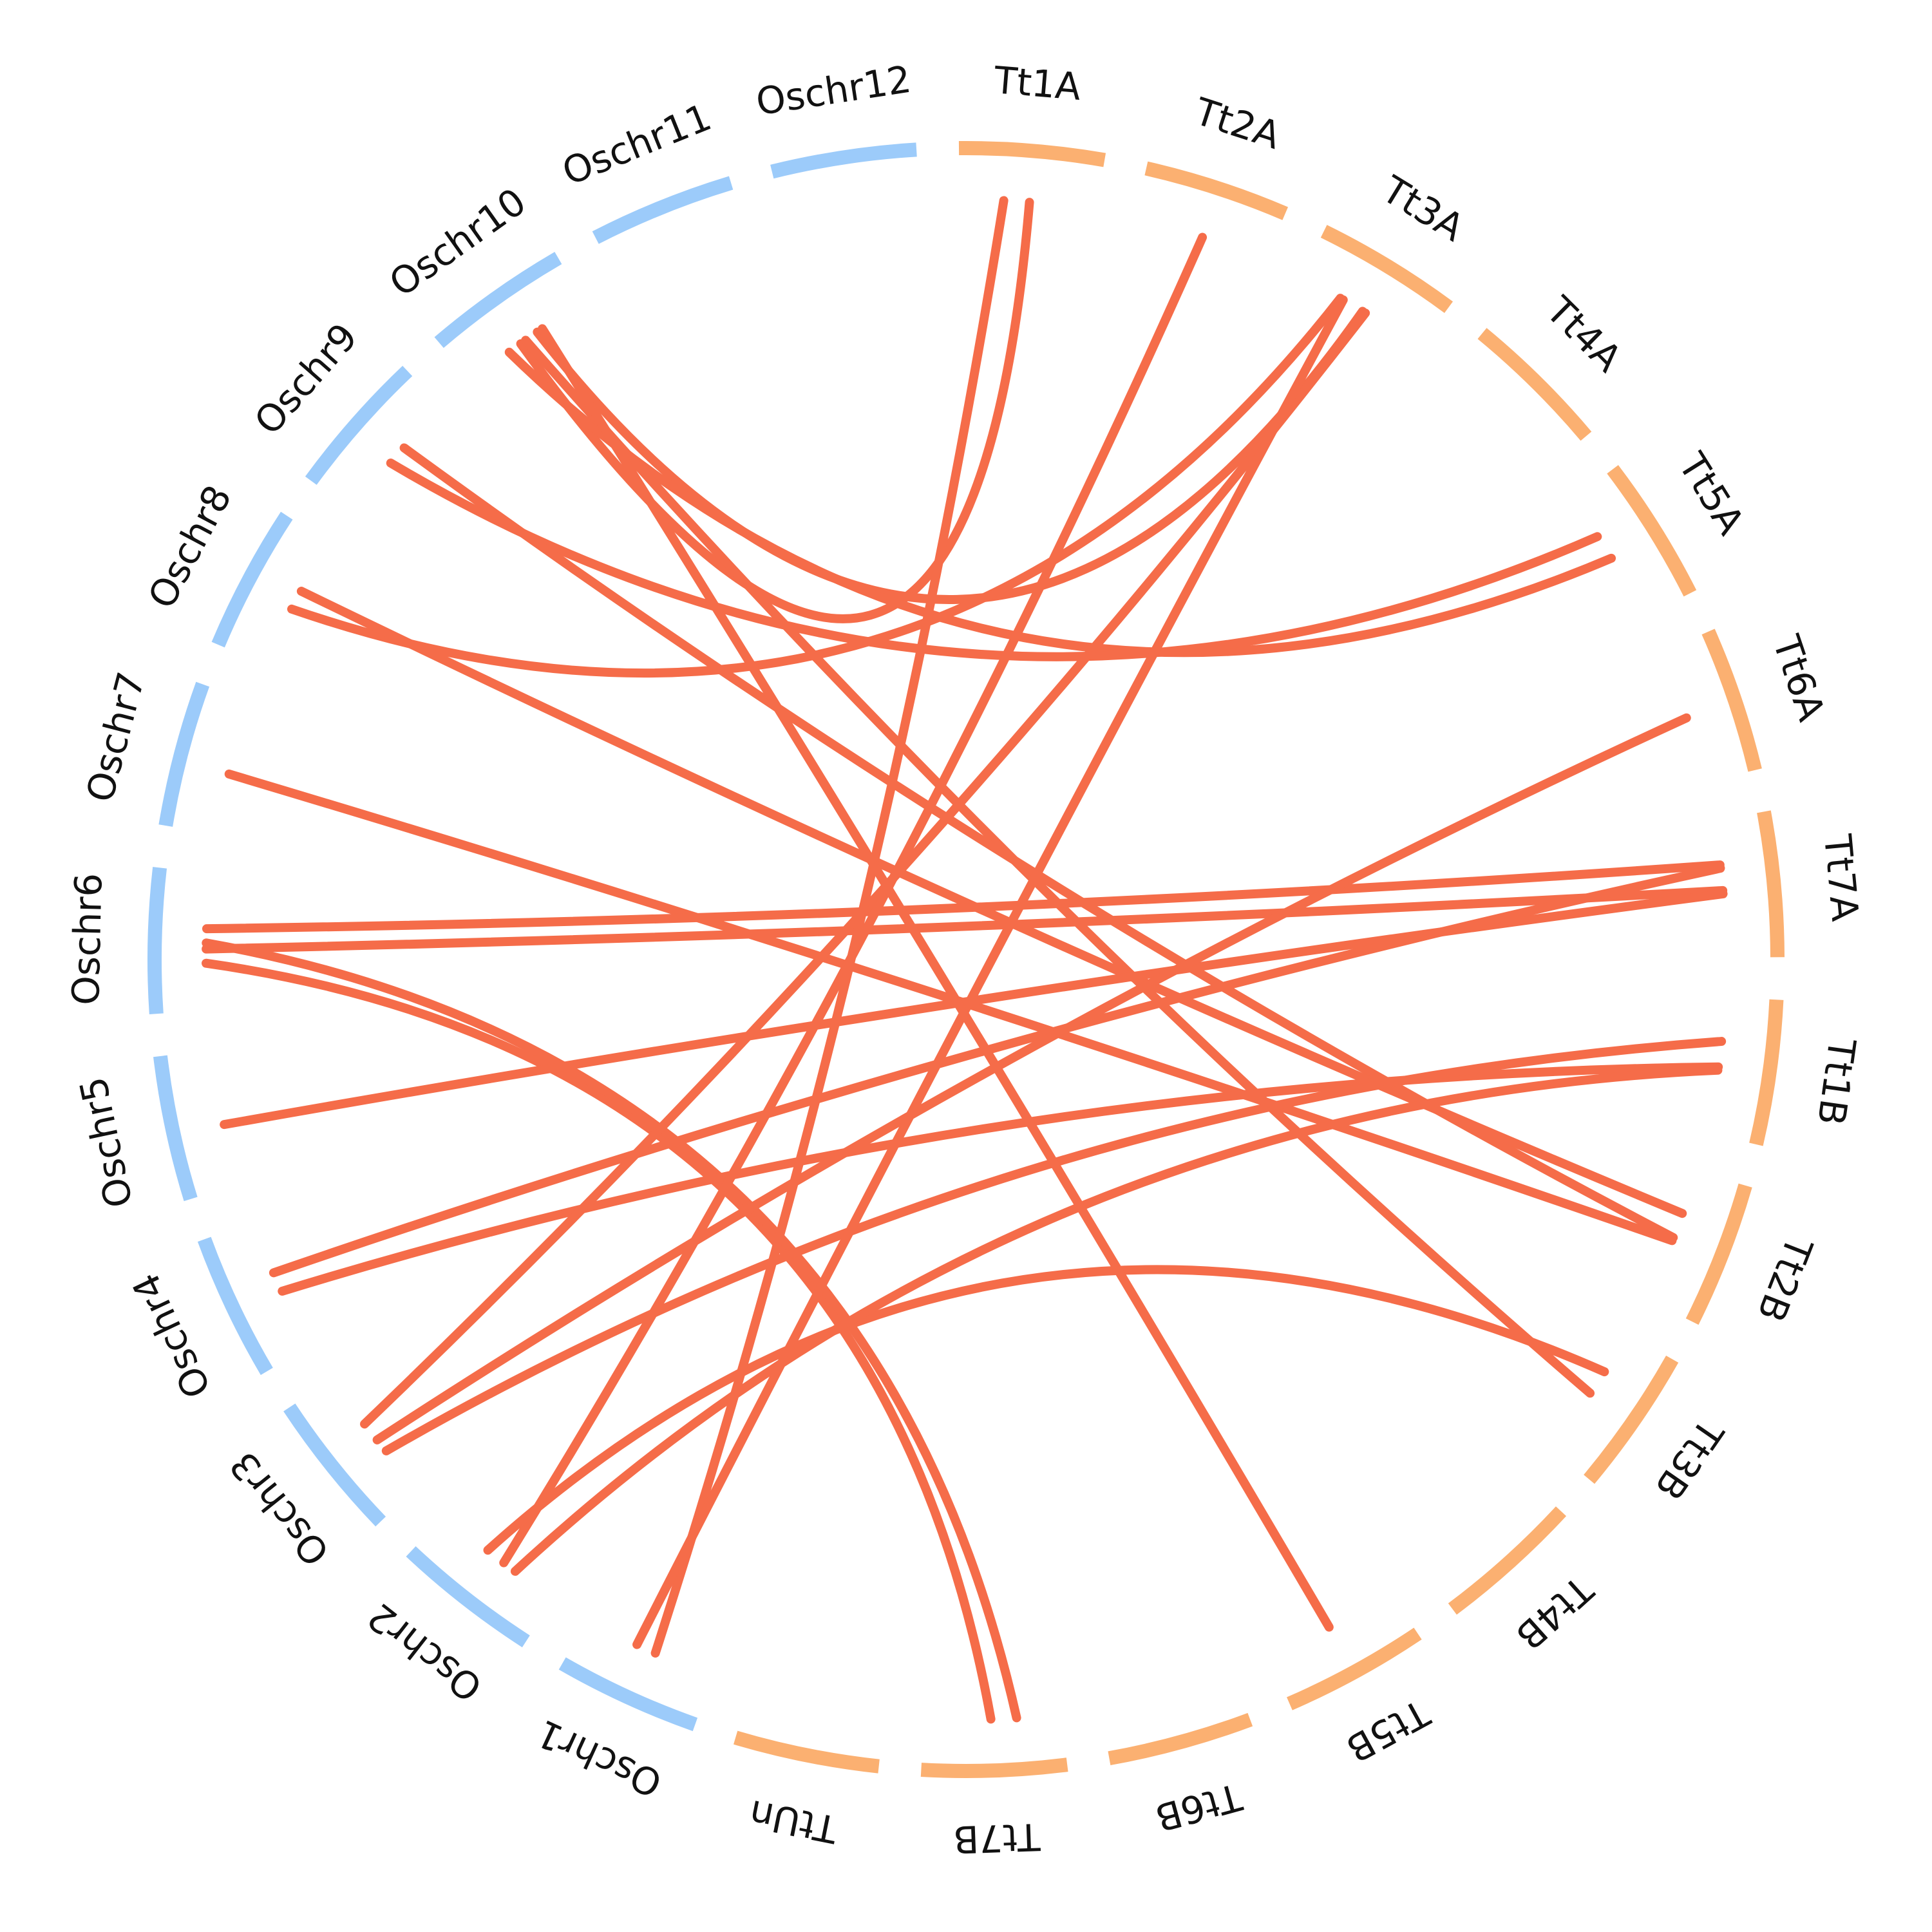 The width and height of the screenshot is (1932, 1932). I want to click on chromosome-arc-oschr12, so click(844, 160).